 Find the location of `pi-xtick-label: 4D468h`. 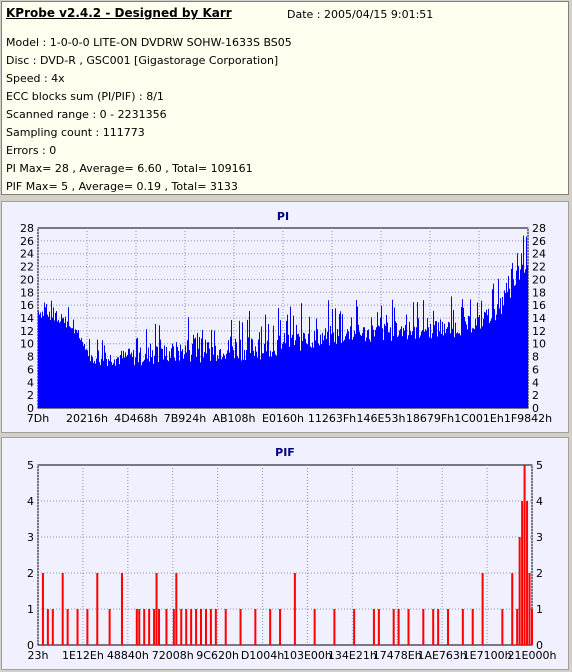

pi-xtick-label: 4D468h is located at coordinates (135, 418).